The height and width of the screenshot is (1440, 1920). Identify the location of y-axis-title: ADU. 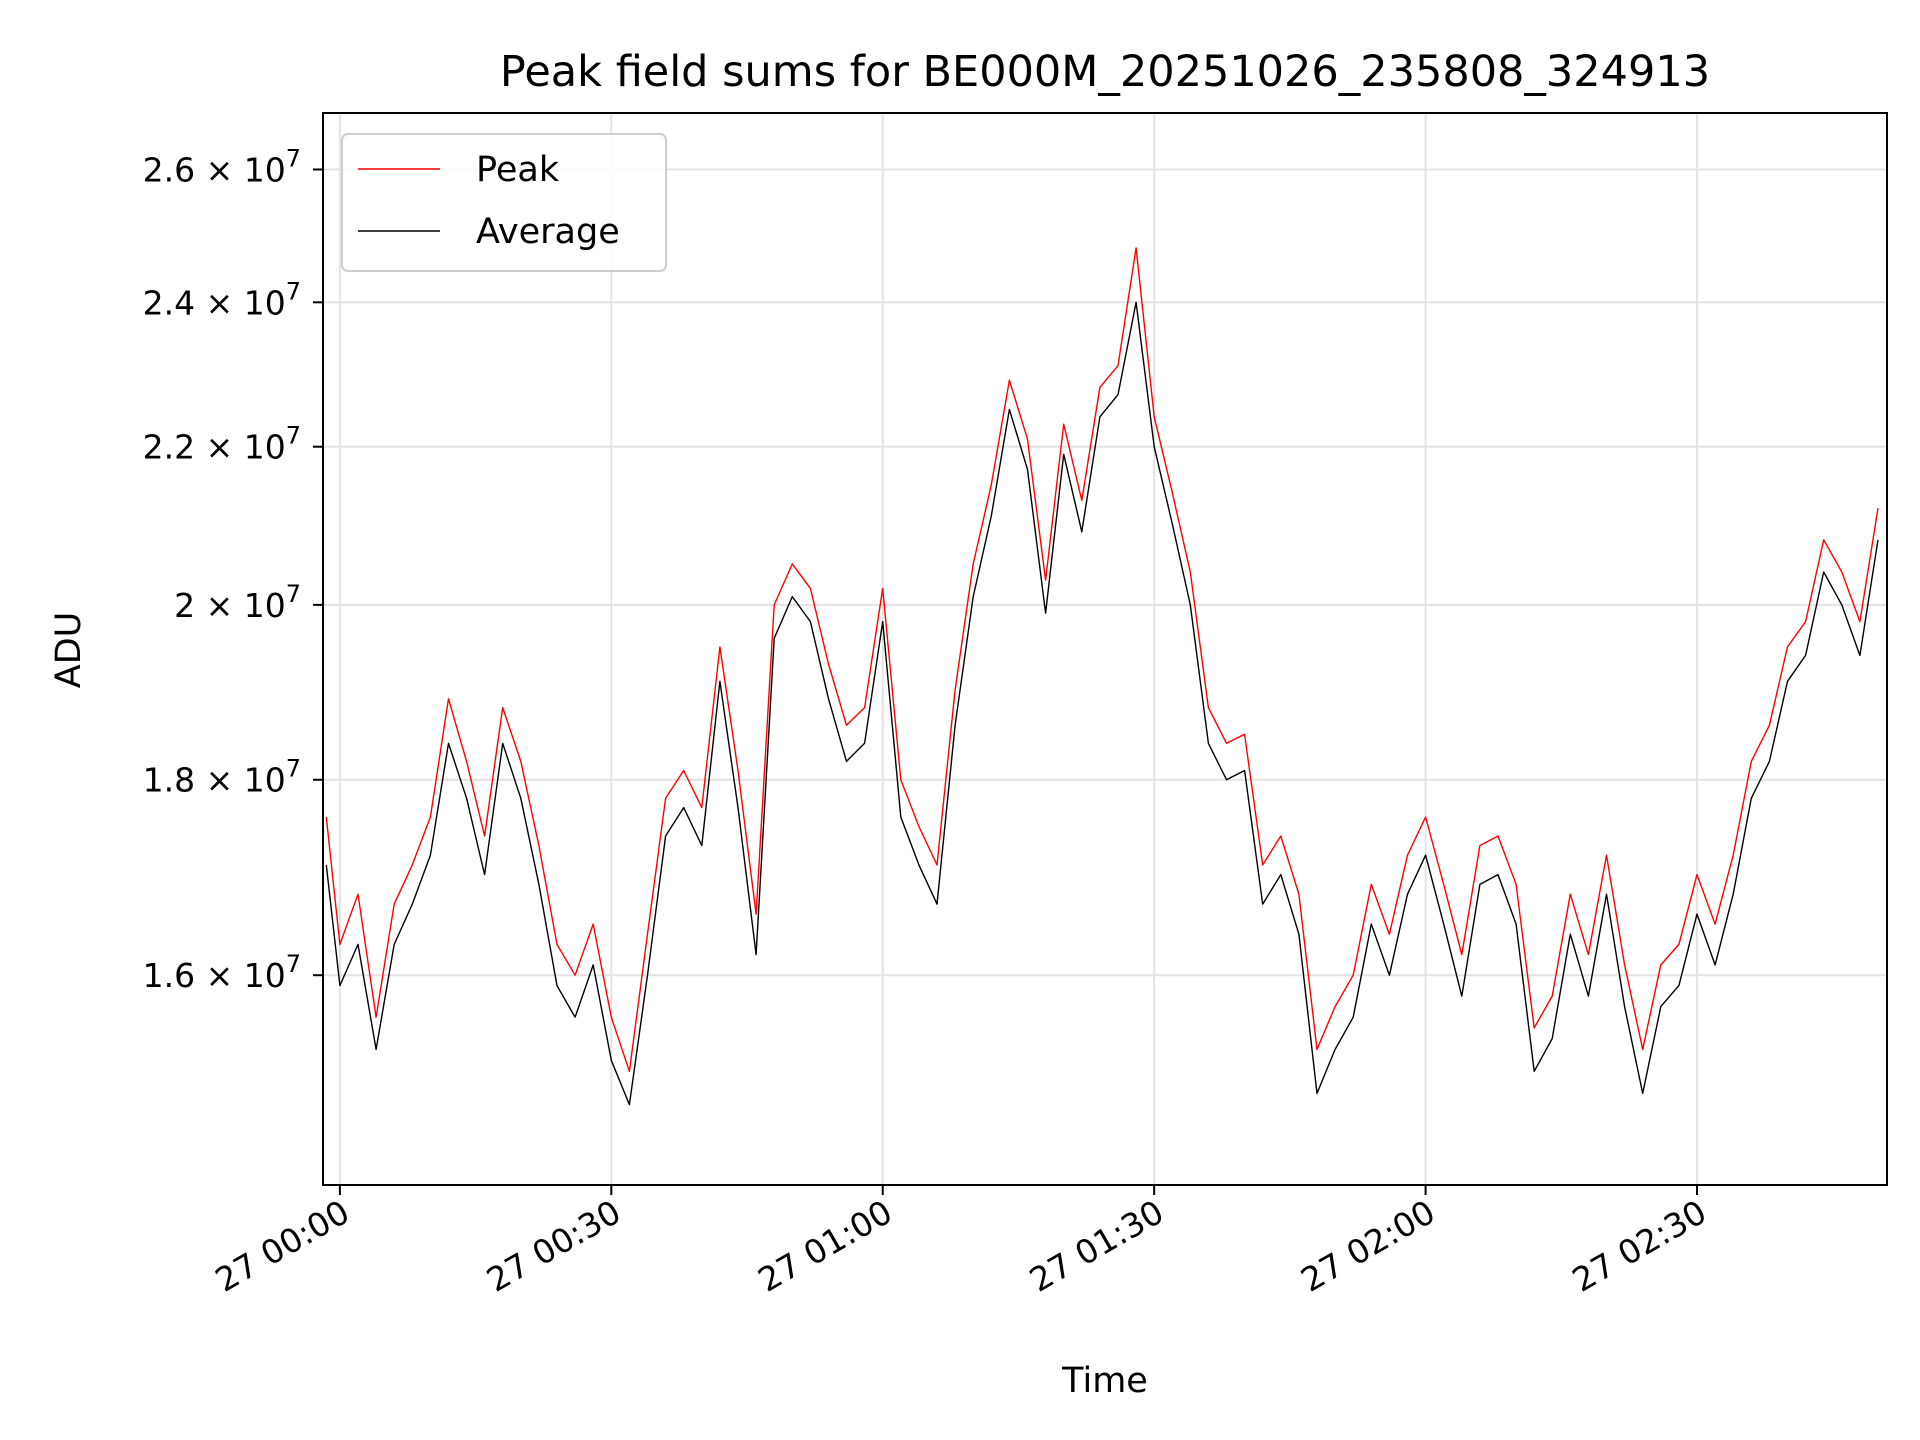
(69, 650).